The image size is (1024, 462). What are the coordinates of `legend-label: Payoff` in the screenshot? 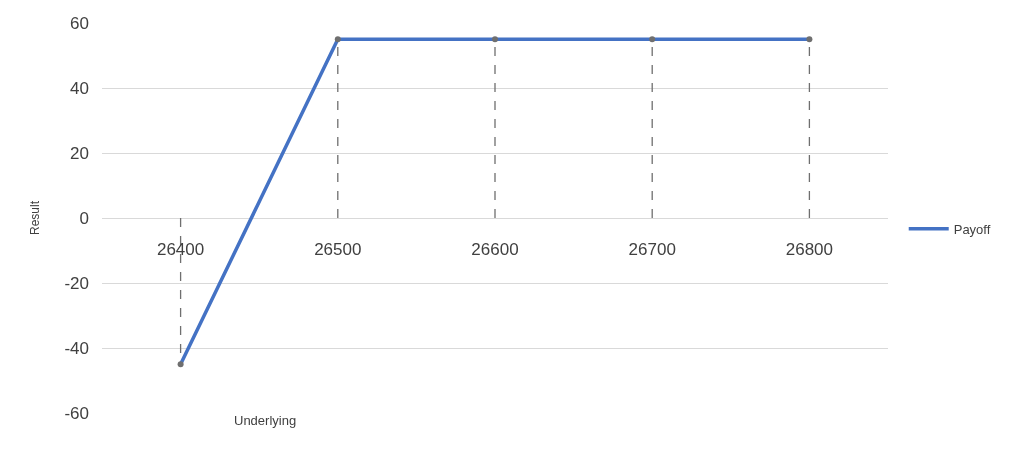 It's located at (972, 229).